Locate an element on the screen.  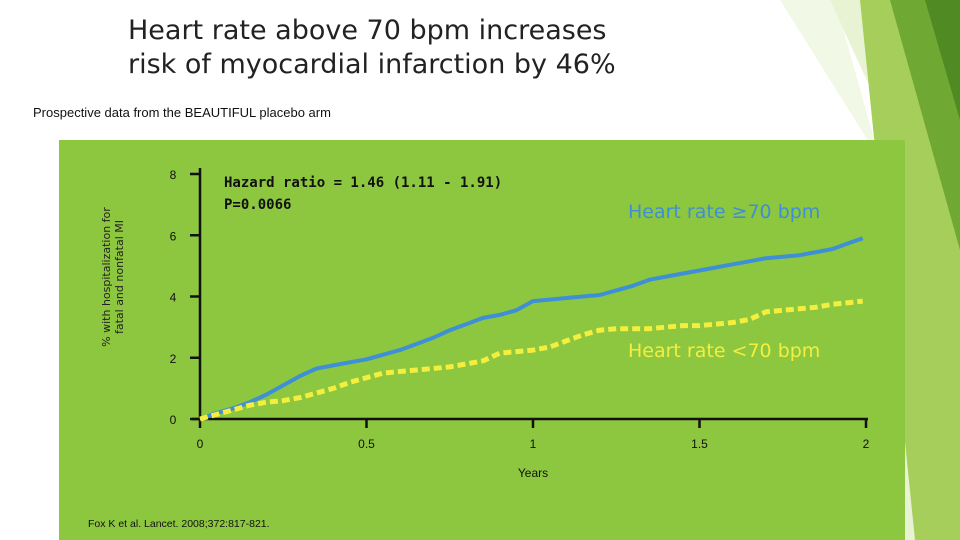
hazard-ratio-text: Hazard ratio = 1.46 (1.11 - 1.91) is located at coordinates (363, 183).